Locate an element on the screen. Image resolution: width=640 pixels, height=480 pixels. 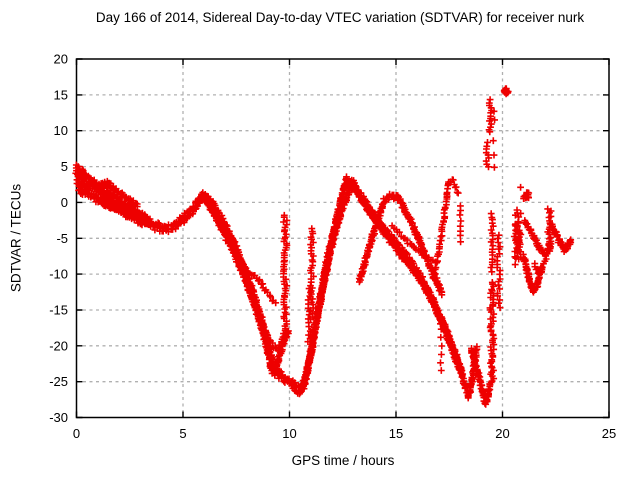
y-tick-label: 10 is located at coordinates (61, 130).